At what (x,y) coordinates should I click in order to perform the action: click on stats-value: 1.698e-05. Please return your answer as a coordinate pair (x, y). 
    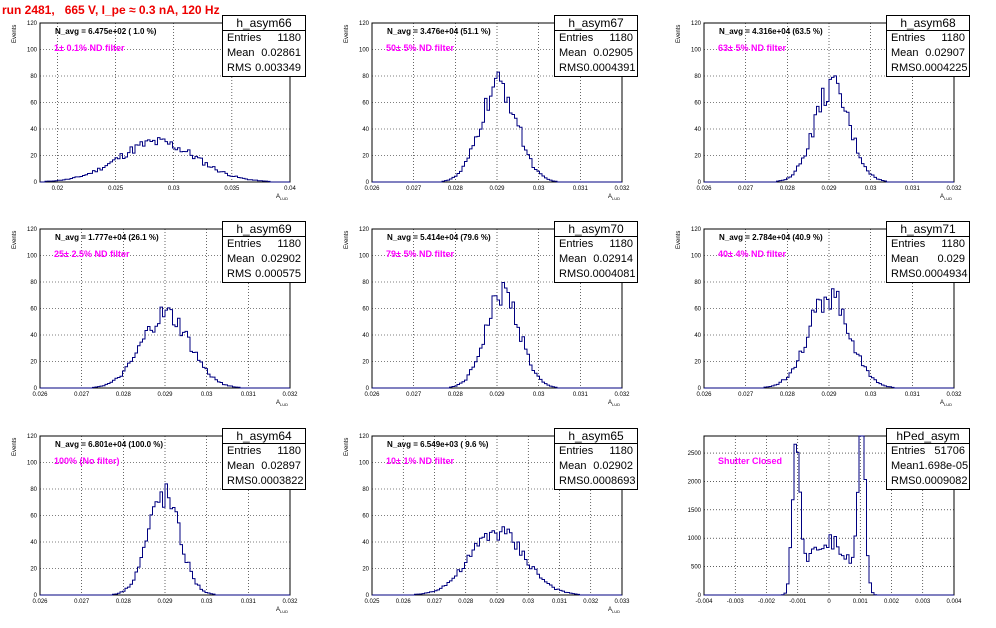
    Looking at the image, I should click on (943, 466).